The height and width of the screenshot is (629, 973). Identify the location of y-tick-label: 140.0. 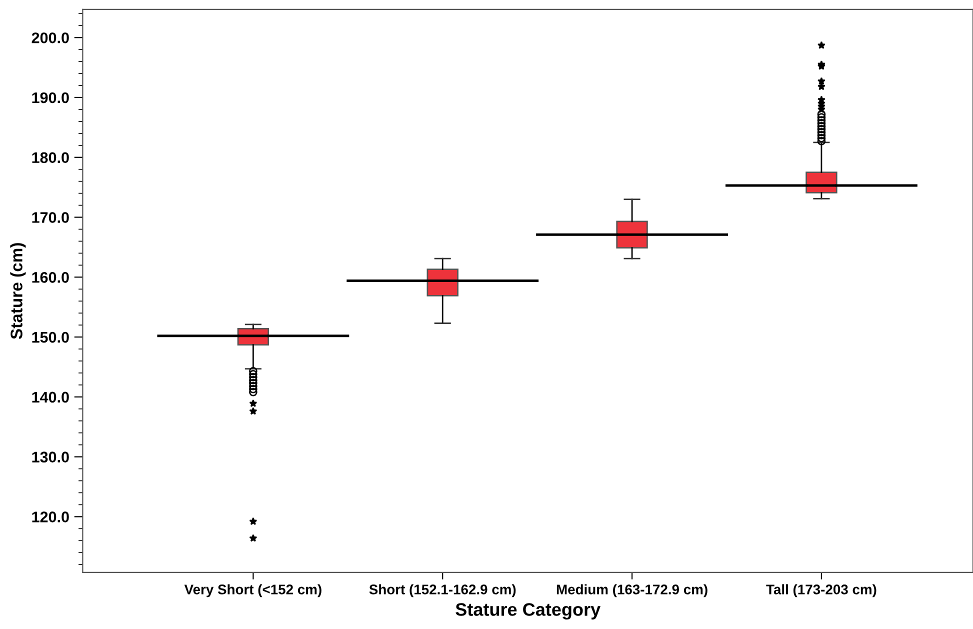
(50, 397).